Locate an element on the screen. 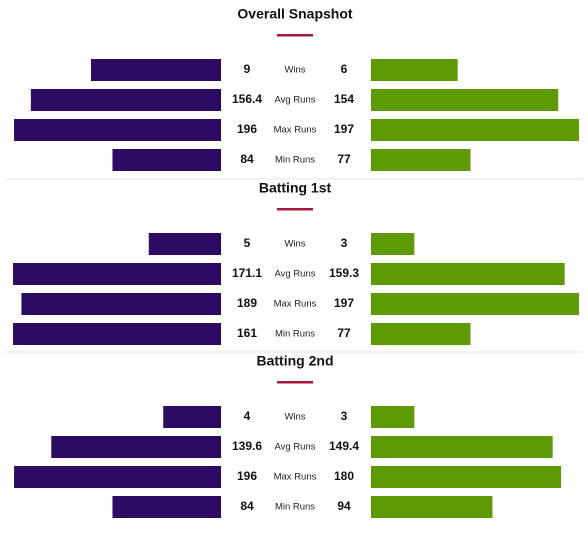 The height and width of the screenshot is (547, 588). right-value-label: 154 is located at coordinates (344, 99).